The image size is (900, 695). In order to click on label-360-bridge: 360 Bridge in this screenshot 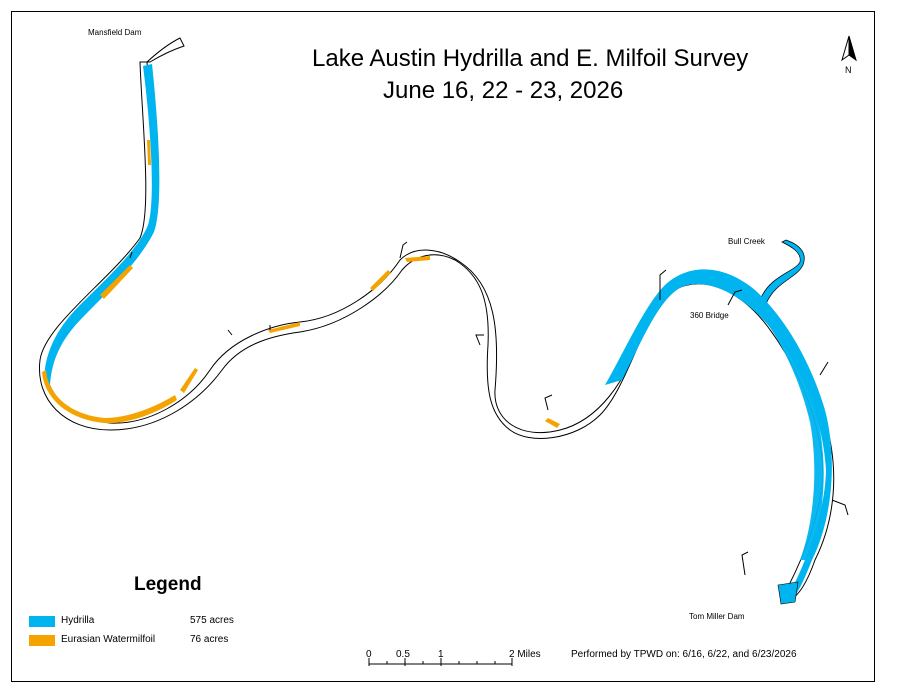, I will do `click(709, 315)`.